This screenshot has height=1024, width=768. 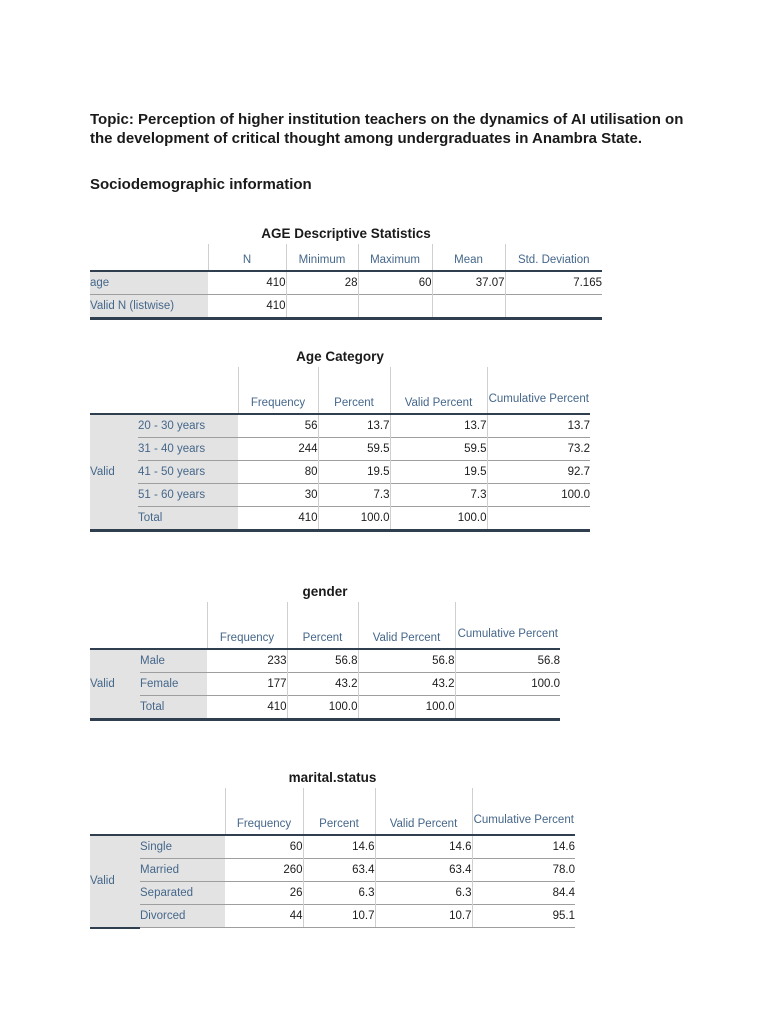 What do you see at coordinates (523, 916) in the screenshot?
I see `cell-value: 95.1` at bounding box center [523, 916].